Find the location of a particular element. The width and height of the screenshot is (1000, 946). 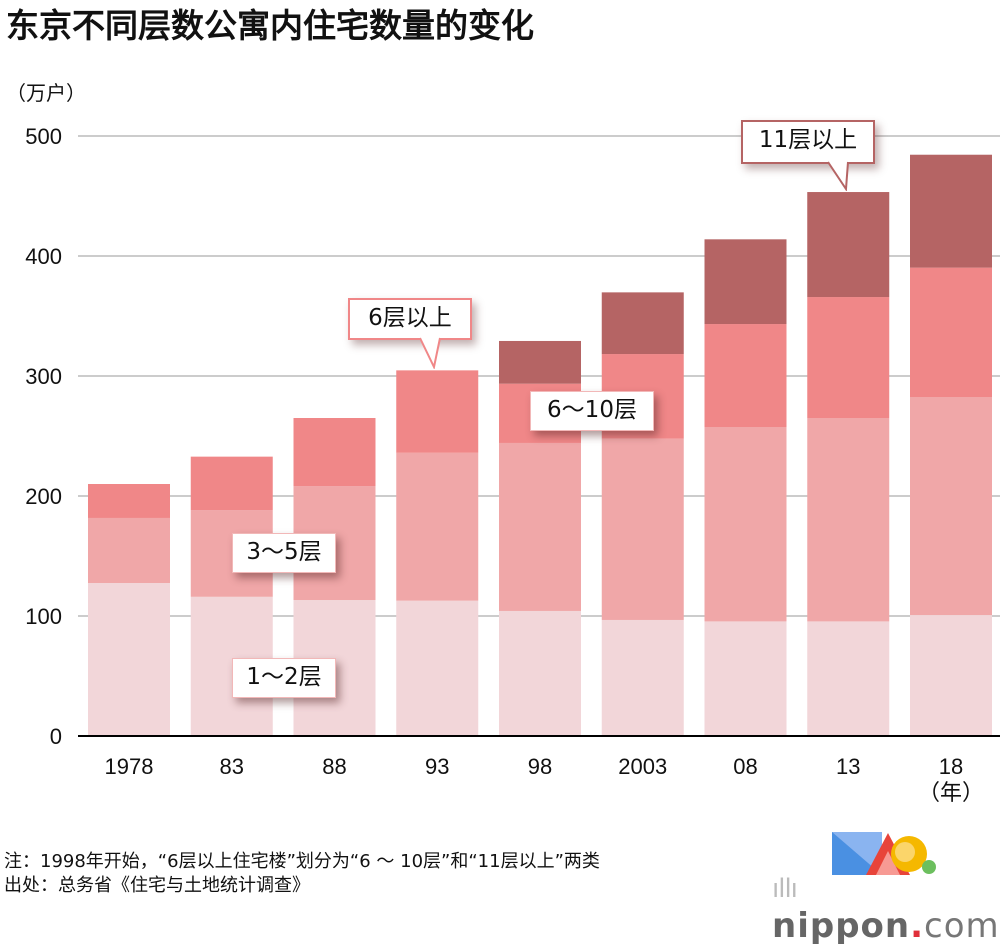

bar-group-1978 is located at coordinates (129, 610).